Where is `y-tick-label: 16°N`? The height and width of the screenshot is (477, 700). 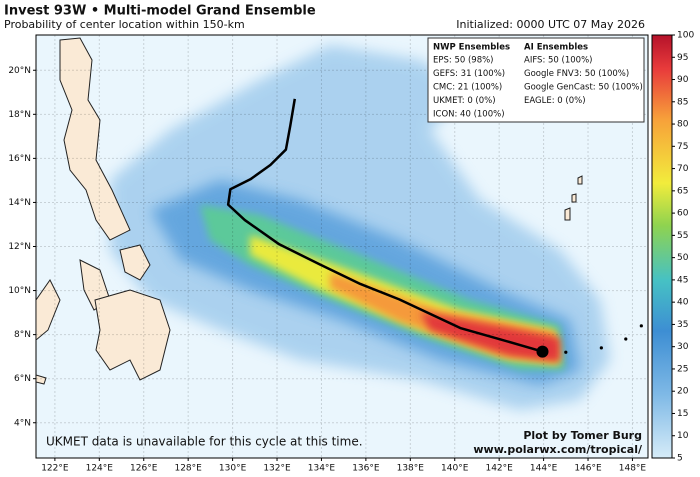
y-tick-label: 16°N is located at coordinates (19, 159).